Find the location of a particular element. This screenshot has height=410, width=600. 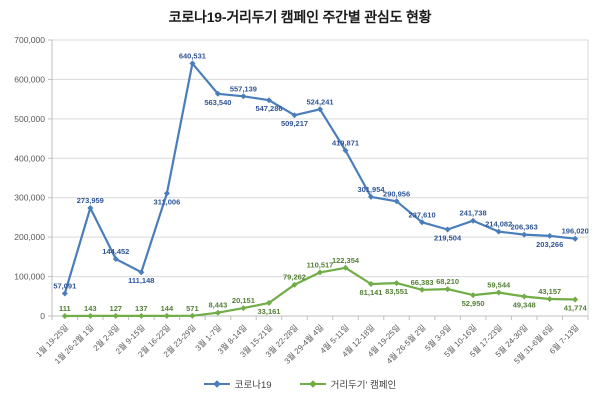

svg-text: 563,540 is located at coordinates (217, 102).